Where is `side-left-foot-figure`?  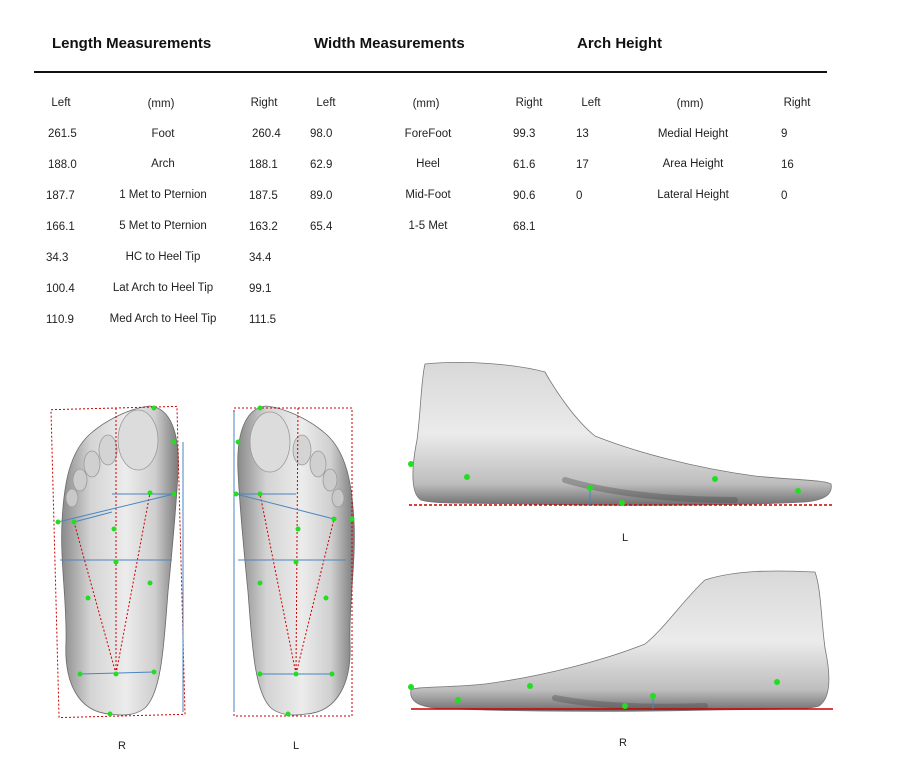 side-left-foot-figure is located at coordinates (620, 434).